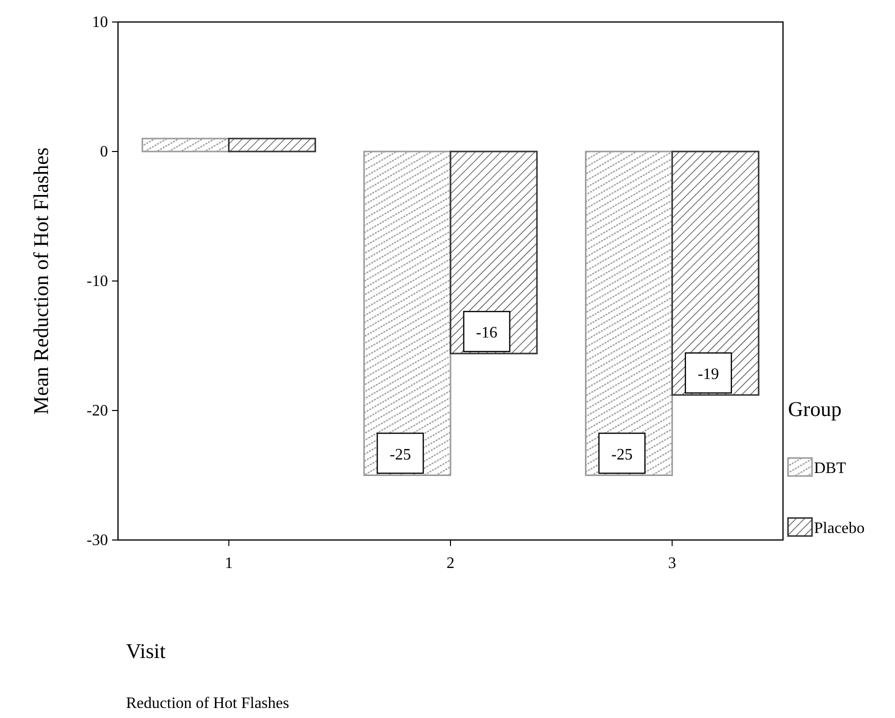 This screenshot has height=718, width=895. What do you see at coordinates (815, 409) in the screenshot?
I see `legend-title: Group` at bounding box center [815, 409].